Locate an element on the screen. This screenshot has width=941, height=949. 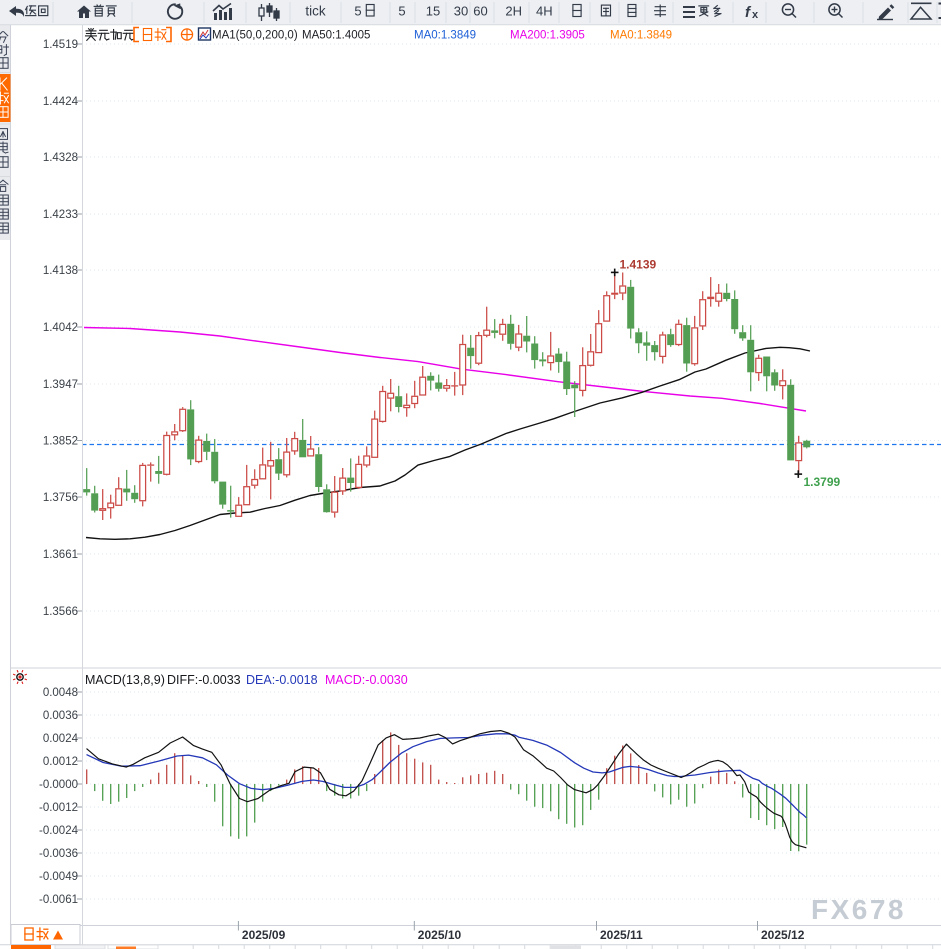
svg-text: 15 is located at coordinates (433, 11).